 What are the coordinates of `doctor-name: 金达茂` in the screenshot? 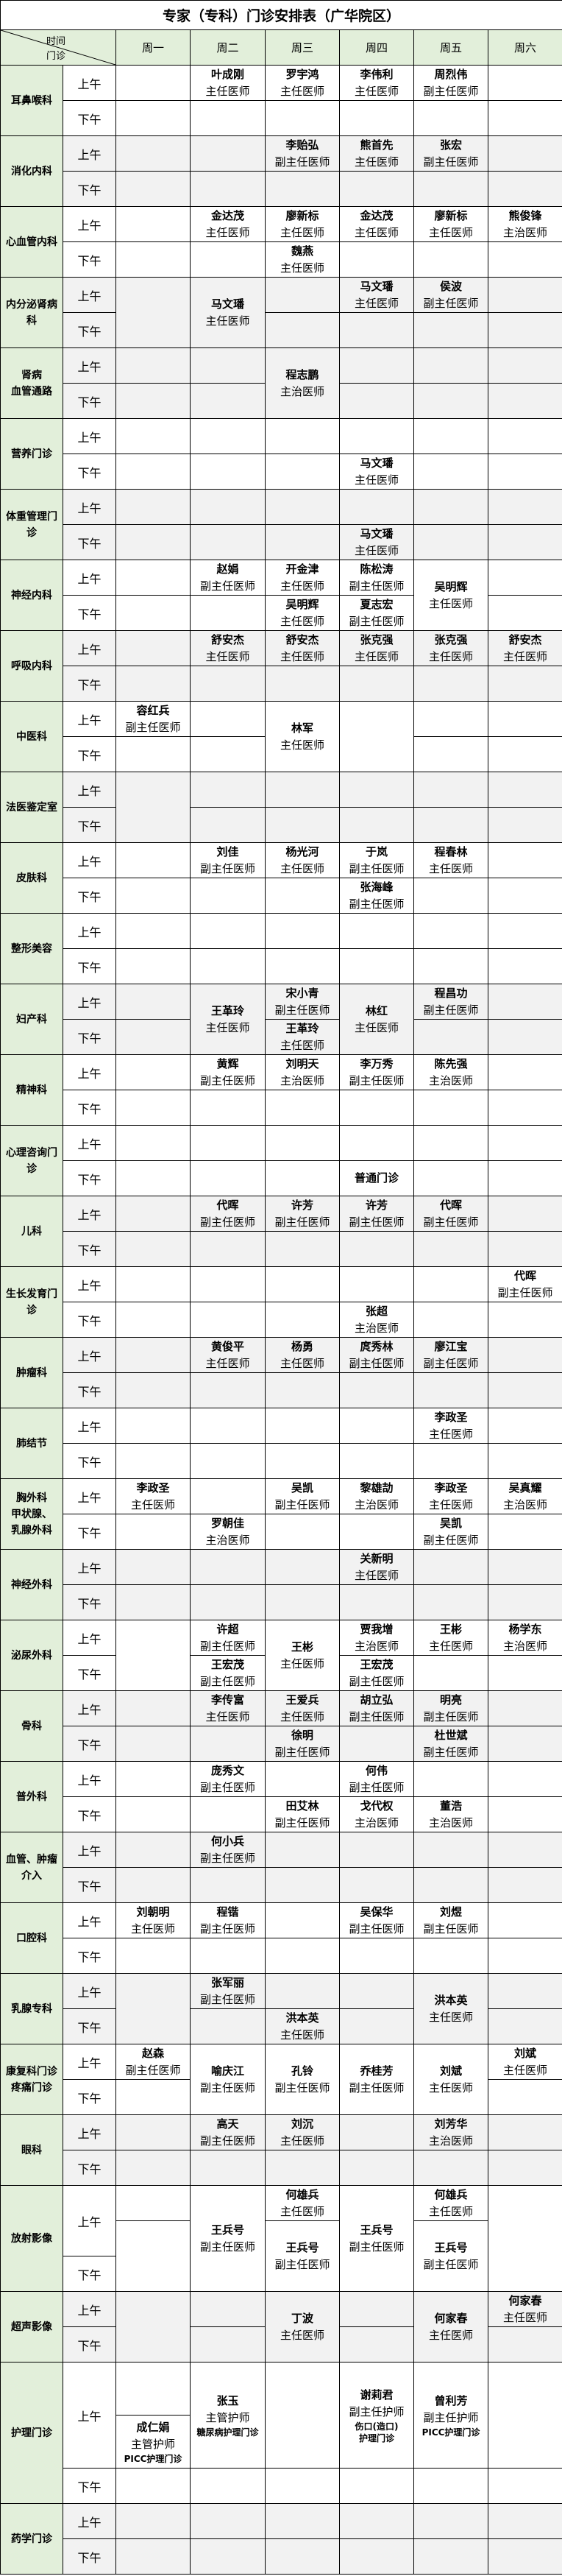 It's located at (377, 215).